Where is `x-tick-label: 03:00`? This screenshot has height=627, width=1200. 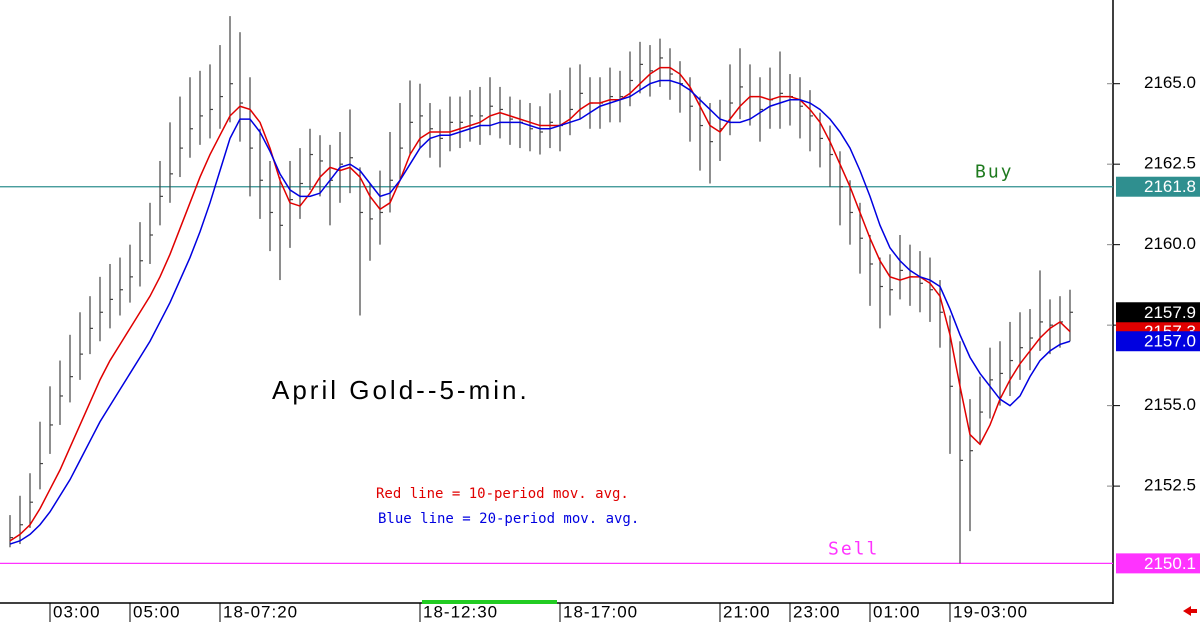
x-tick-label: 03:00 is located at coordinates (77, 611).